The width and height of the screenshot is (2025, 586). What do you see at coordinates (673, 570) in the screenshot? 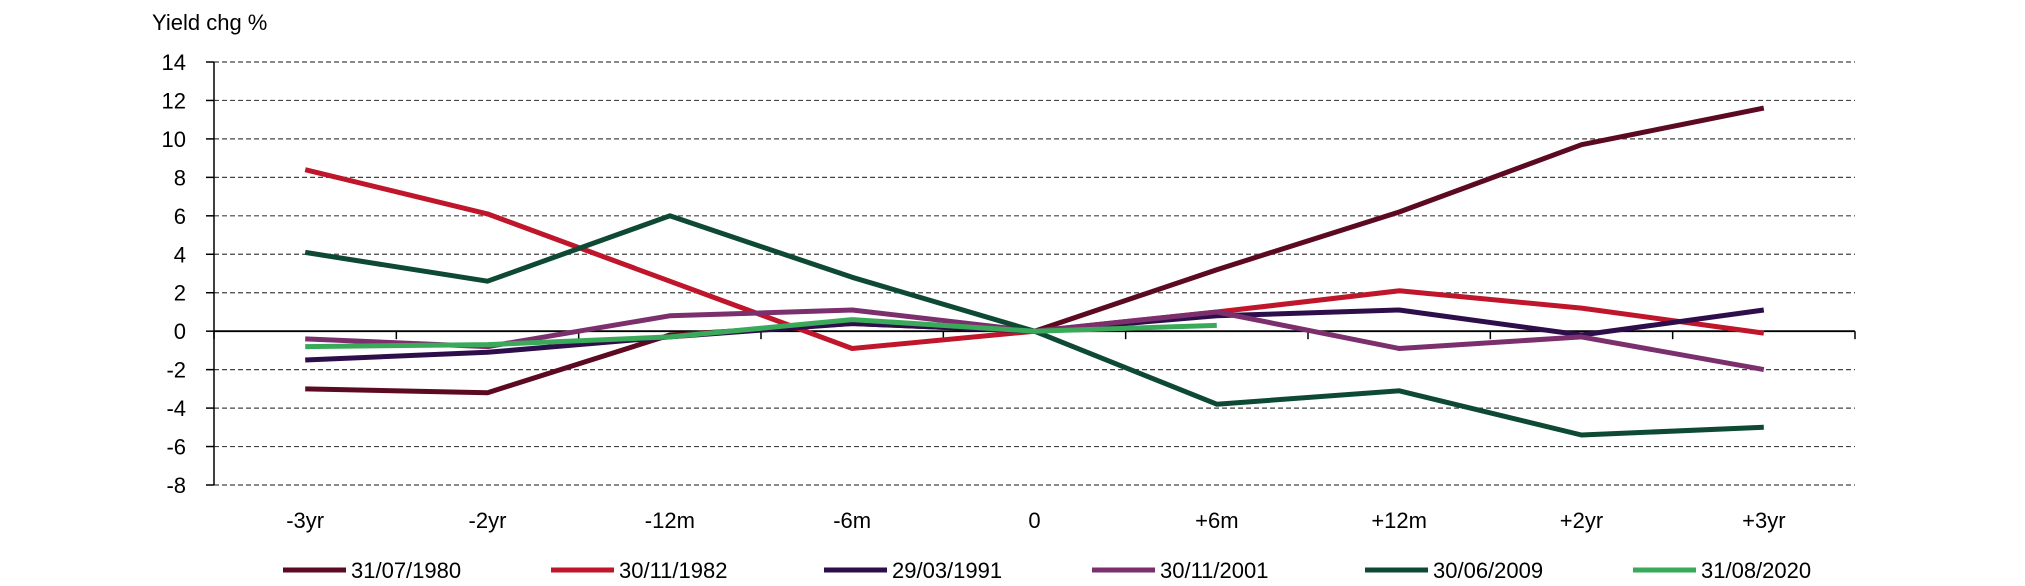
I see `legend-label: 30/11/1982` at bounding box center [673, 570].